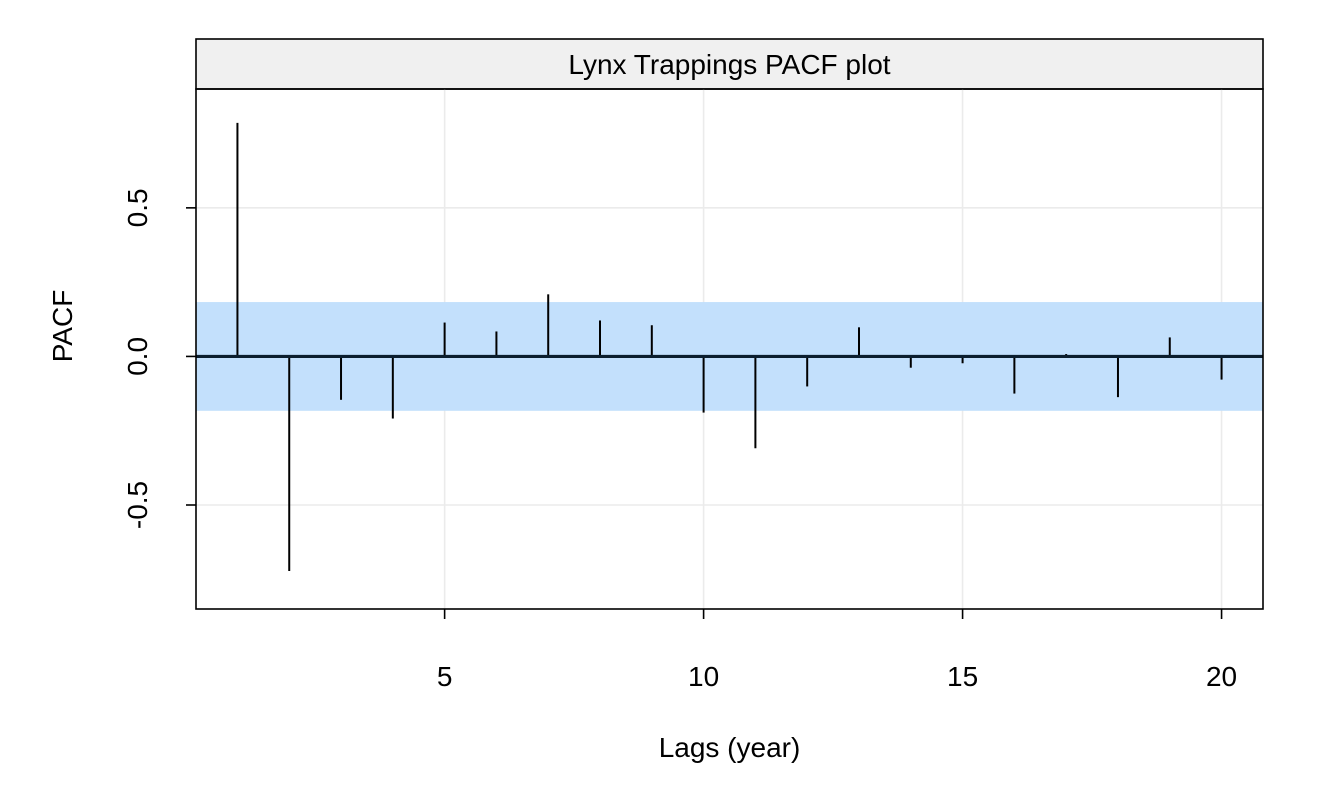 The width and height of the screenshot is (1344, 806). What do you see at coordinates (159, 358) in the screenshot?
I see `y-axis: -0.5 0.0 0.5` at bounding box center [159, 358].